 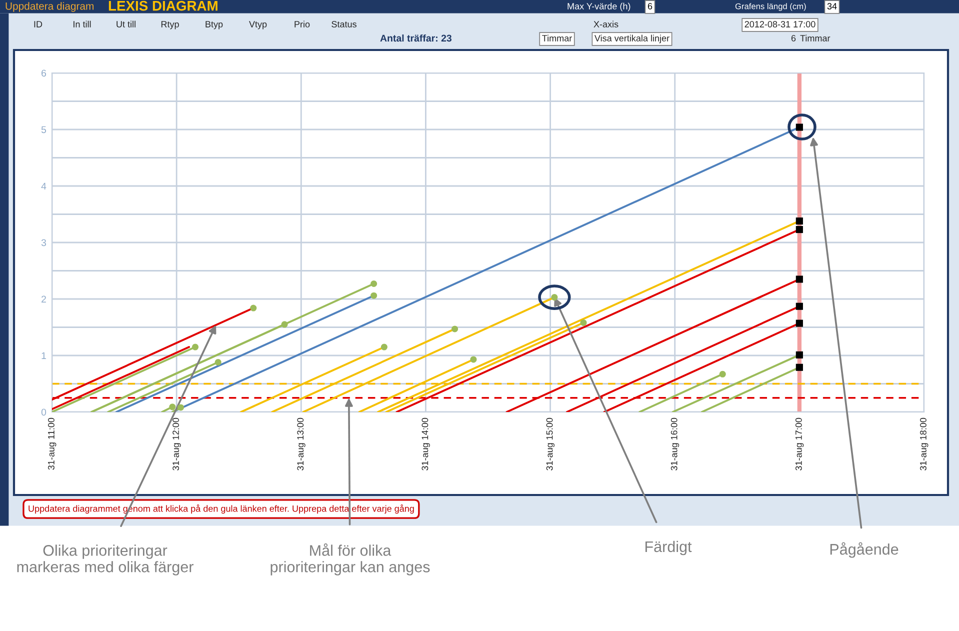 I want to click on text: 34, so click(x=832, y=6).